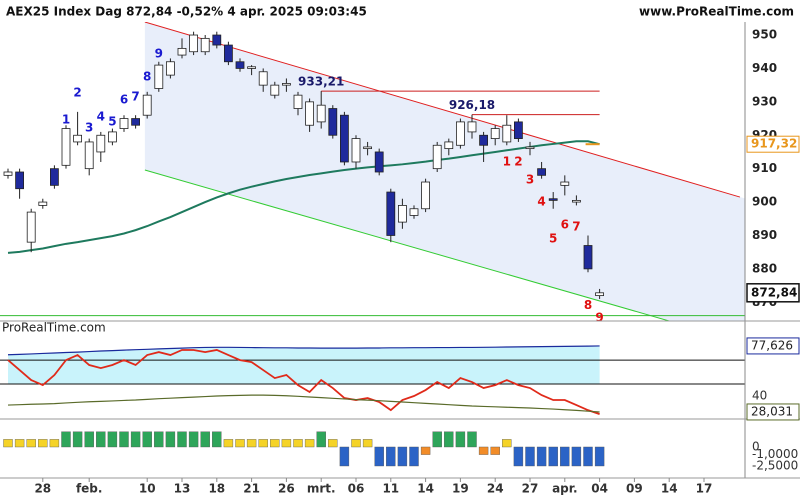 Image resolution: width=800 pixels, height=500 pixels. What do you see at coordinates (564, 489) in the screenshot?
I see `x-tick-label: apr.` at bounding box center [564, 489].